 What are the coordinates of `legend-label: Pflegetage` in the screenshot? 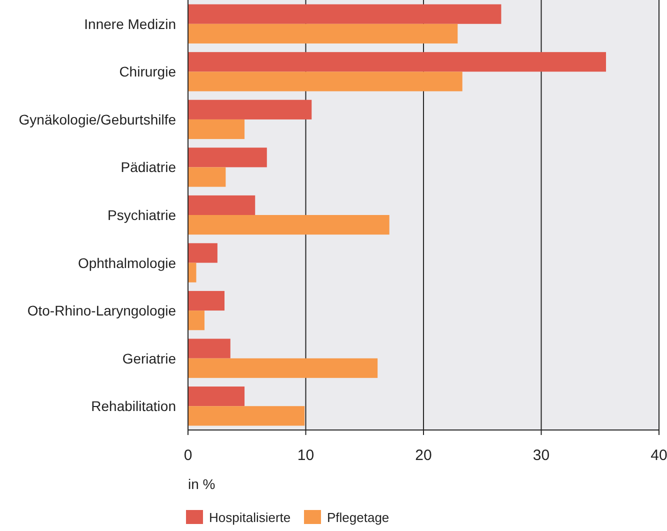 It's located at (358, 517).